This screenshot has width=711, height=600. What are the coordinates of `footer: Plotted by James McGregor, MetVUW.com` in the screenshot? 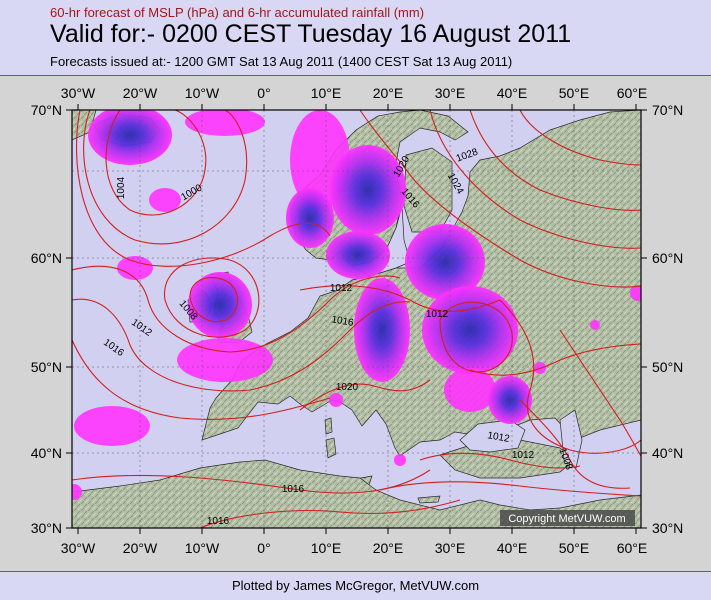 It's located at (355, 586).